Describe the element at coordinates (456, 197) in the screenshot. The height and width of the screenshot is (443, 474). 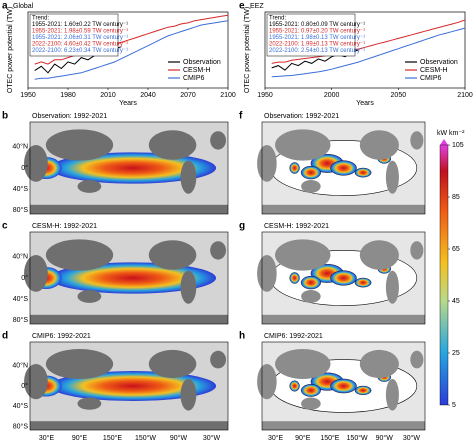
I see `colorbar-tick-label: 85` at that location.